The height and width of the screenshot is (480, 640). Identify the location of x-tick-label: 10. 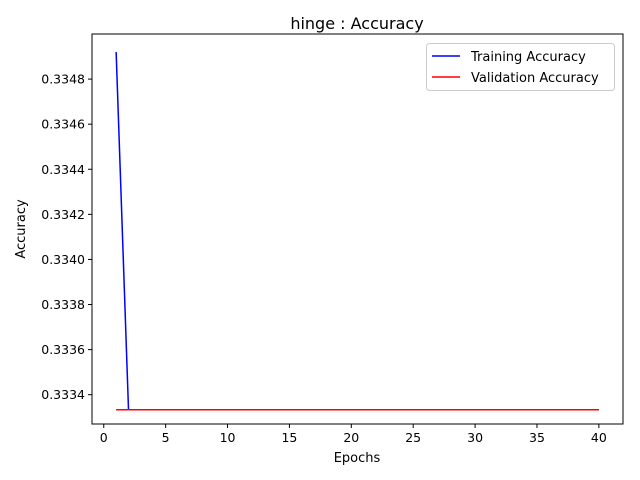
(228, 437).